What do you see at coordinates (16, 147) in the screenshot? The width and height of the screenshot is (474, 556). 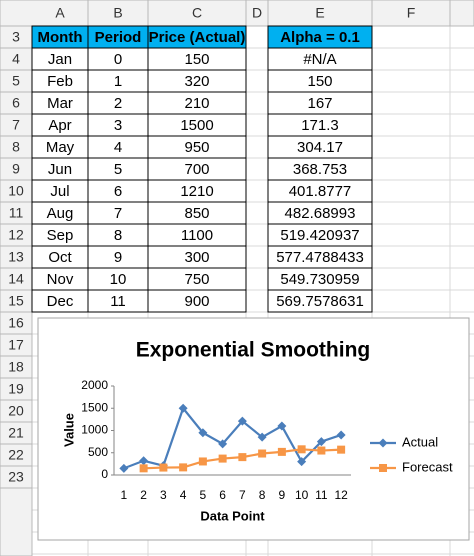 I see `row-header: 8` at bounding box center [16, 147].